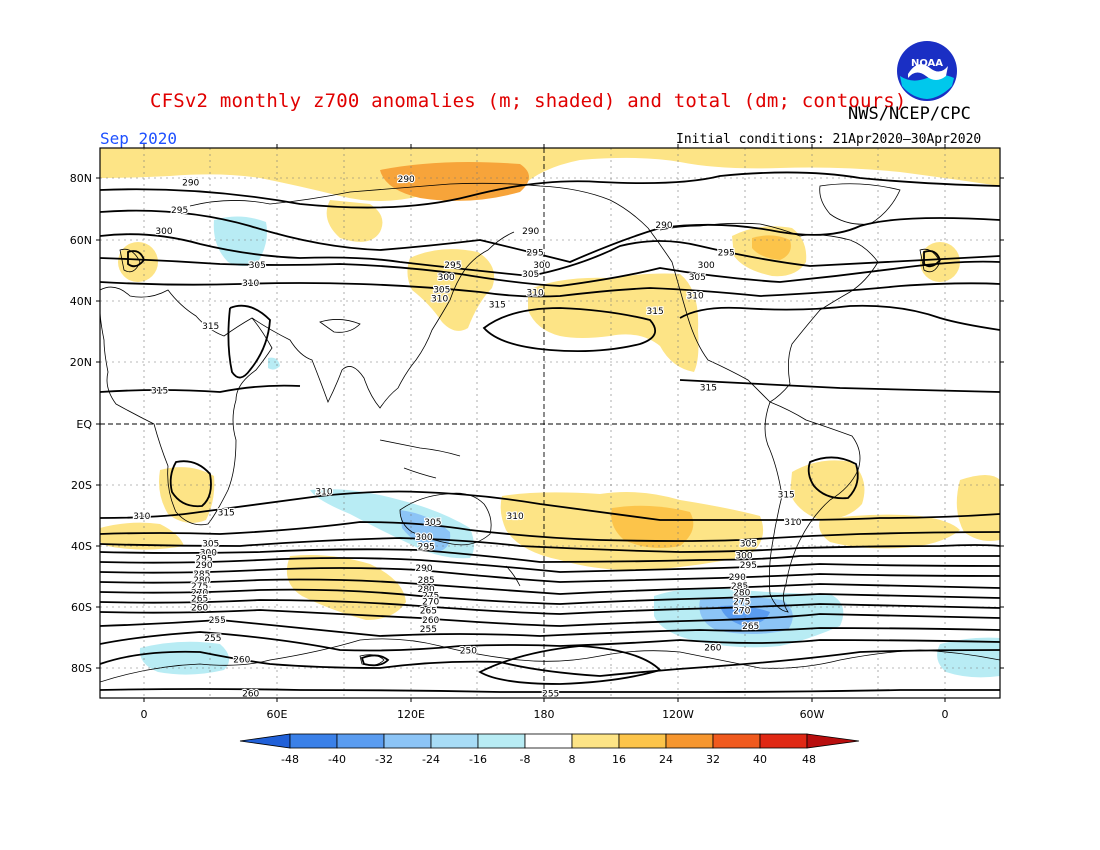 Image resolution: width=1100 pixels, height=850 pixels. What do you see at coordinates (81, 301) in the screenshot?
I see `lat-tick-label: 40N` at bounding box center [81, 301].